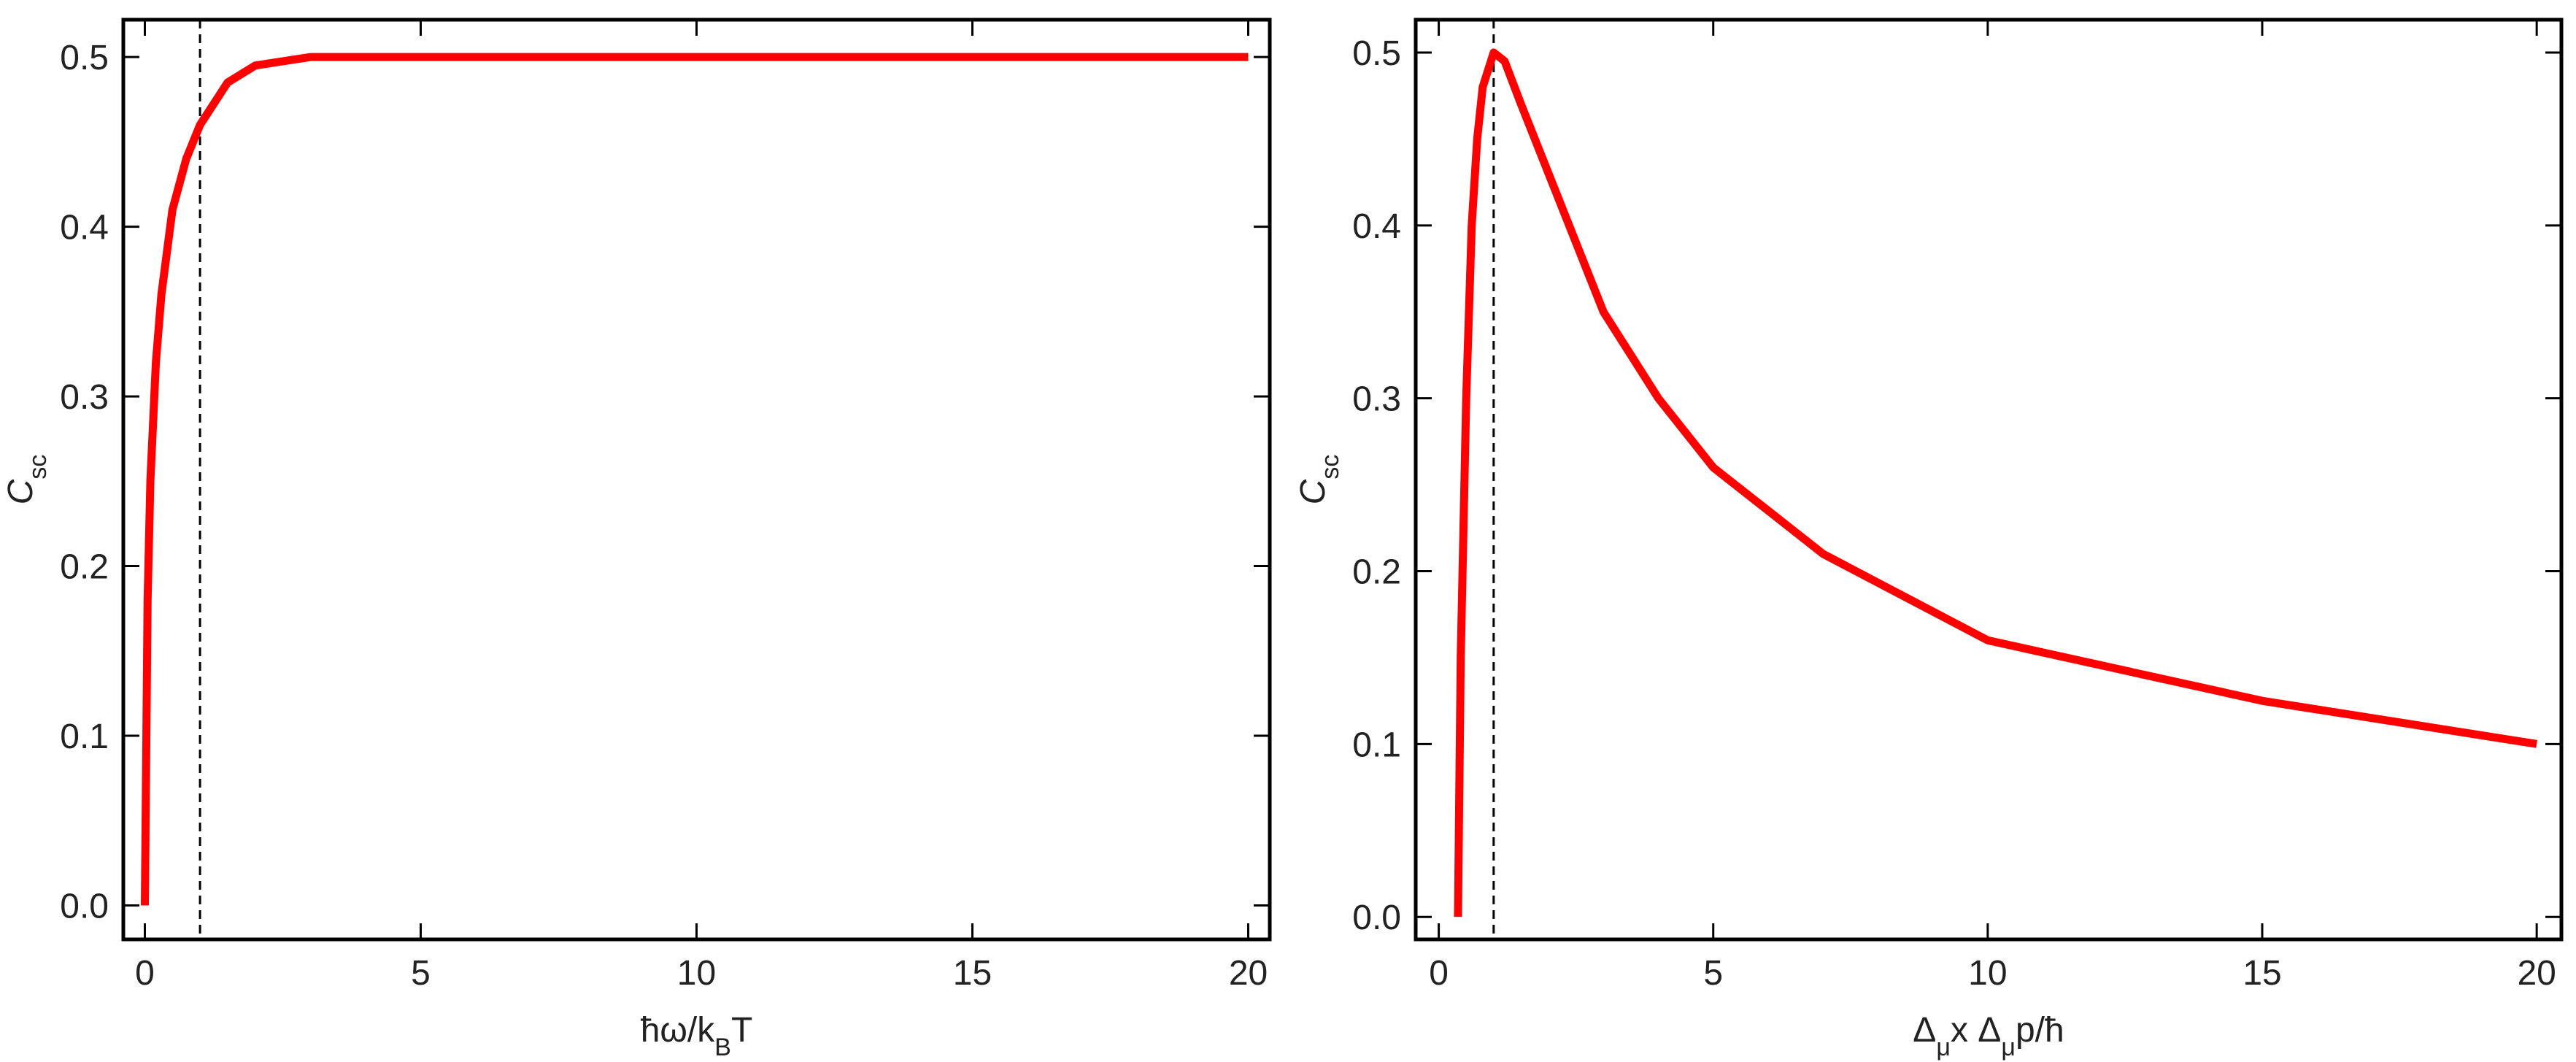 The width and height of the screenshot is (2576, 1062). I want to click on axis-label-part: p/ħ, so click(2040, 1030).